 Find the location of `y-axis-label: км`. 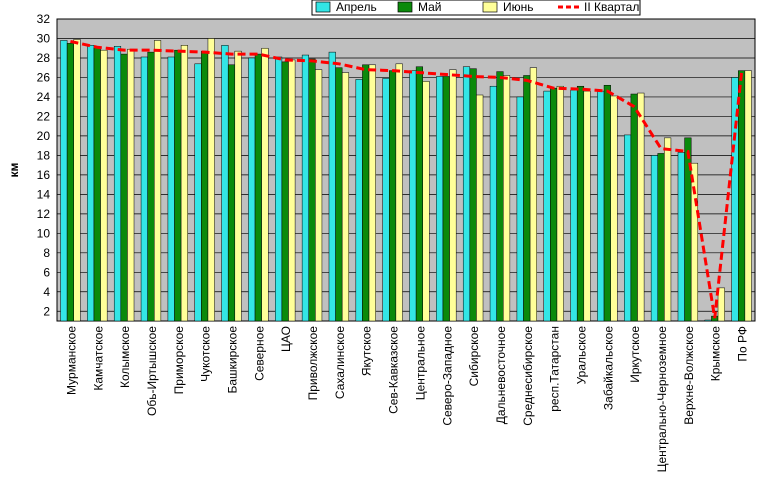

y-axis-label: км is located at coordinates (14, 169).